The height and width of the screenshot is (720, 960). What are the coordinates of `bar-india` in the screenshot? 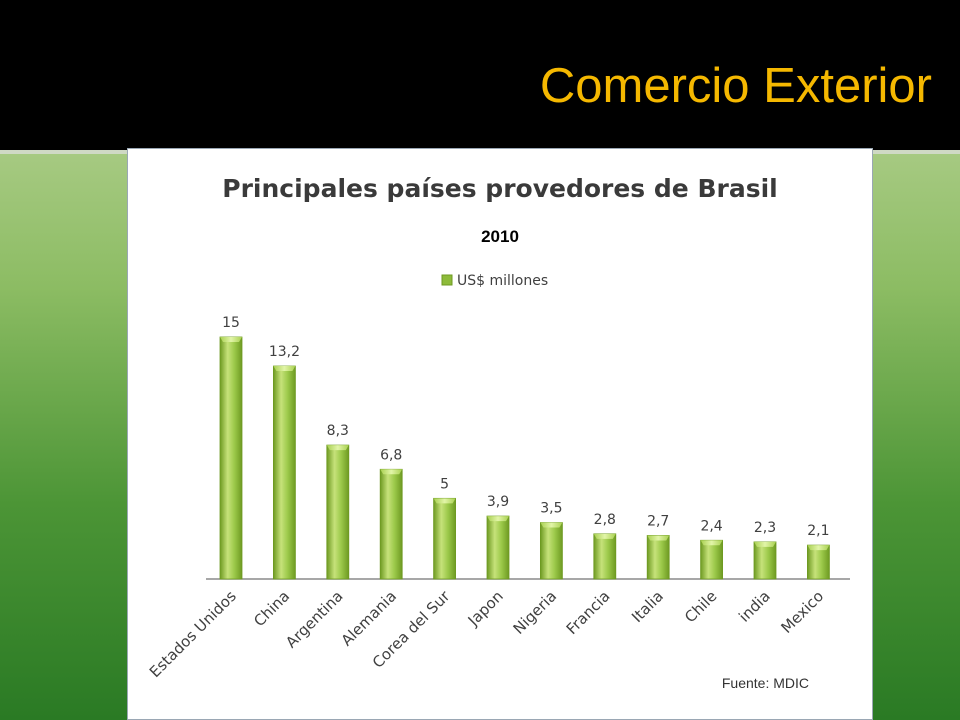 It's located at (765, 560).